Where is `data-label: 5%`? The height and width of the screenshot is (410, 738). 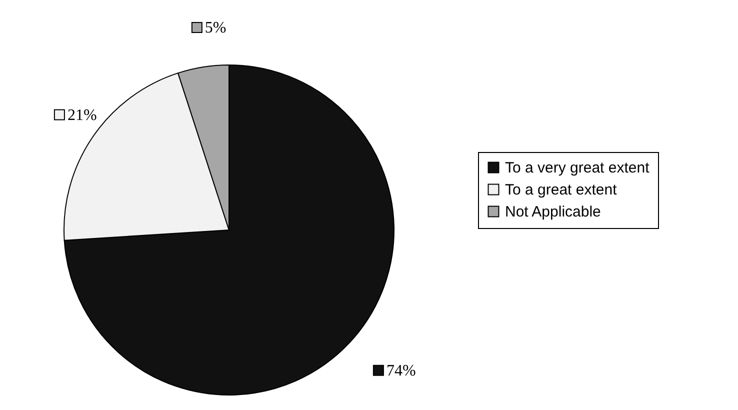 data-label: 5% is located at coordinates (215, 28).